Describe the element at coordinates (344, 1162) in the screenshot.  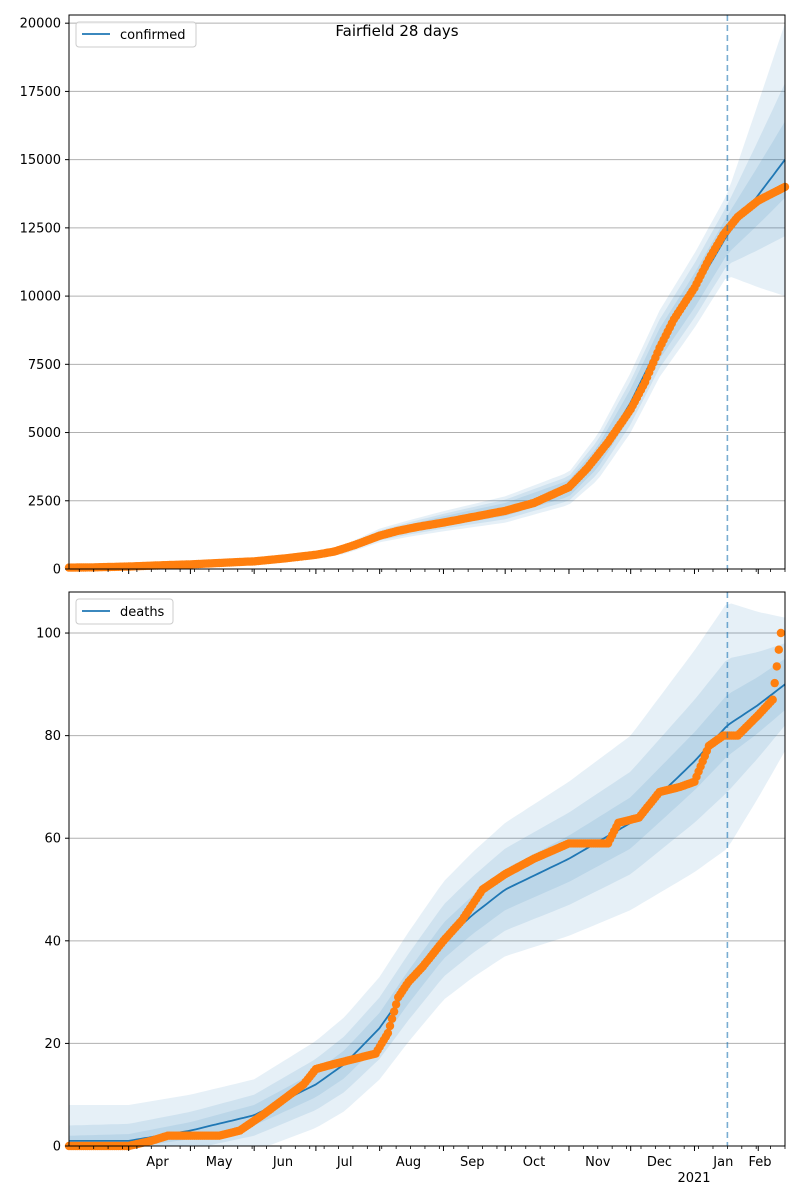
I see `x-month-label: Jul` at that location.